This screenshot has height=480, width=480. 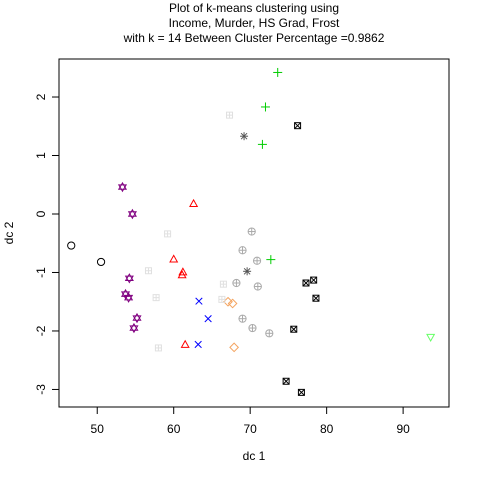 I want to click on x-tick-label: 90, so click(x=403, y=429).